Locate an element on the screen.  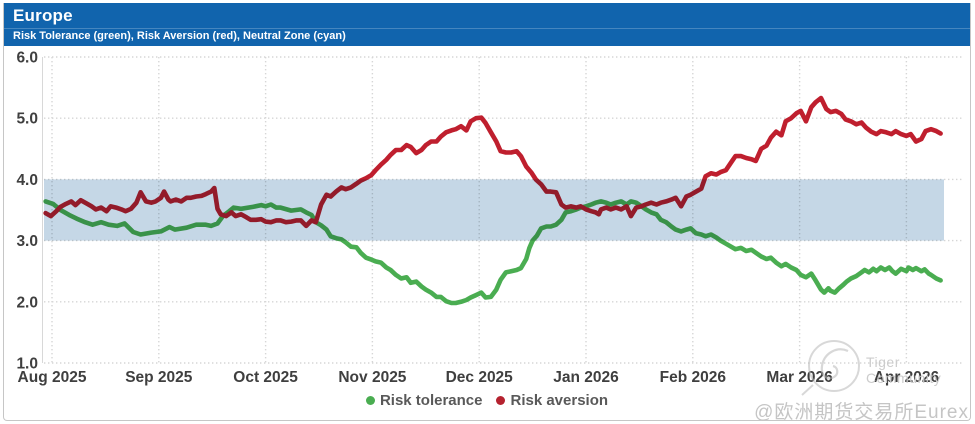
neutral-zone-band is located at coordinates (494, 210).